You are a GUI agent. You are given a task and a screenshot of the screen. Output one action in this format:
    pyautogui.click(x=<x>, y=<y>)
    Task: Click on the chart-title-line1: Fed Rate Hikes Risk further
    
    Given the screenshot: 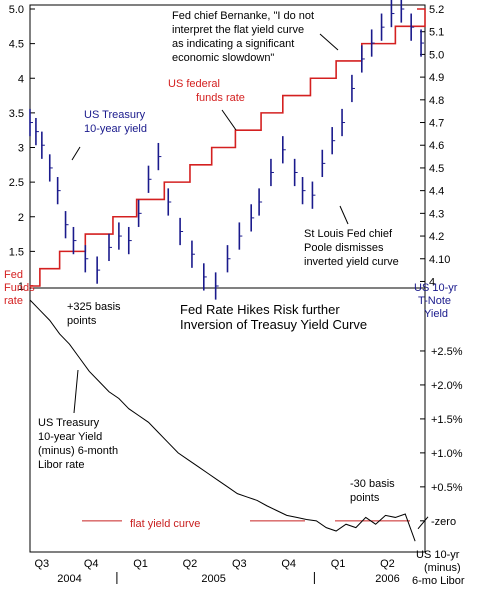 What is the action you would take?
    pyautogui.click(x=260, y=309)
    